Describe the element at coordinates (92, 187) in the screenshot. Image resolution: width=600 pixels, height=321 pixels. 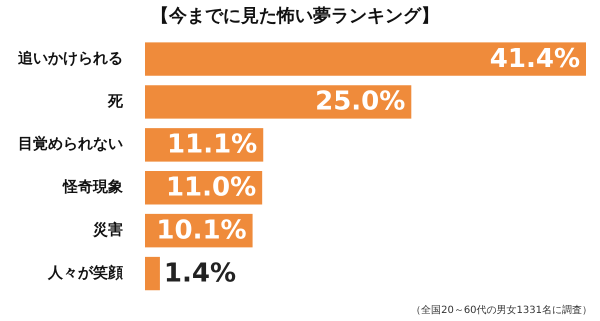
I see `y-tick-label: 怪奇現象` at that location.